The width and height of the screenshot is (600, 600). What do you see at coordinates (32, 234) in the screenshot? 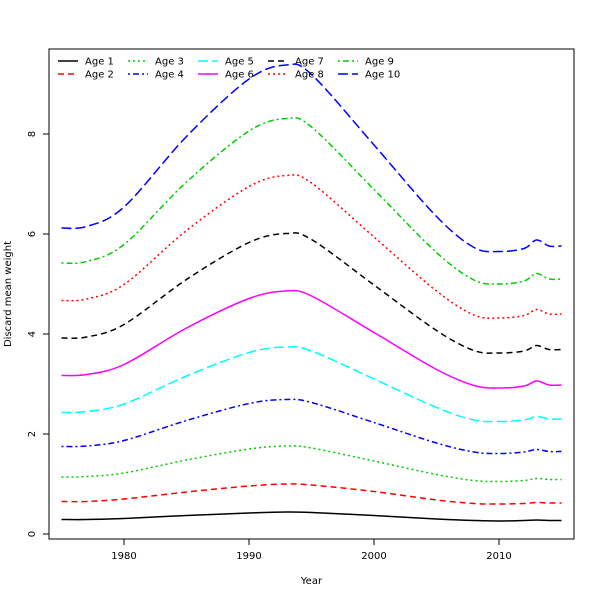
I see `y-tick-label: 6` at bounding box center [32, 234].